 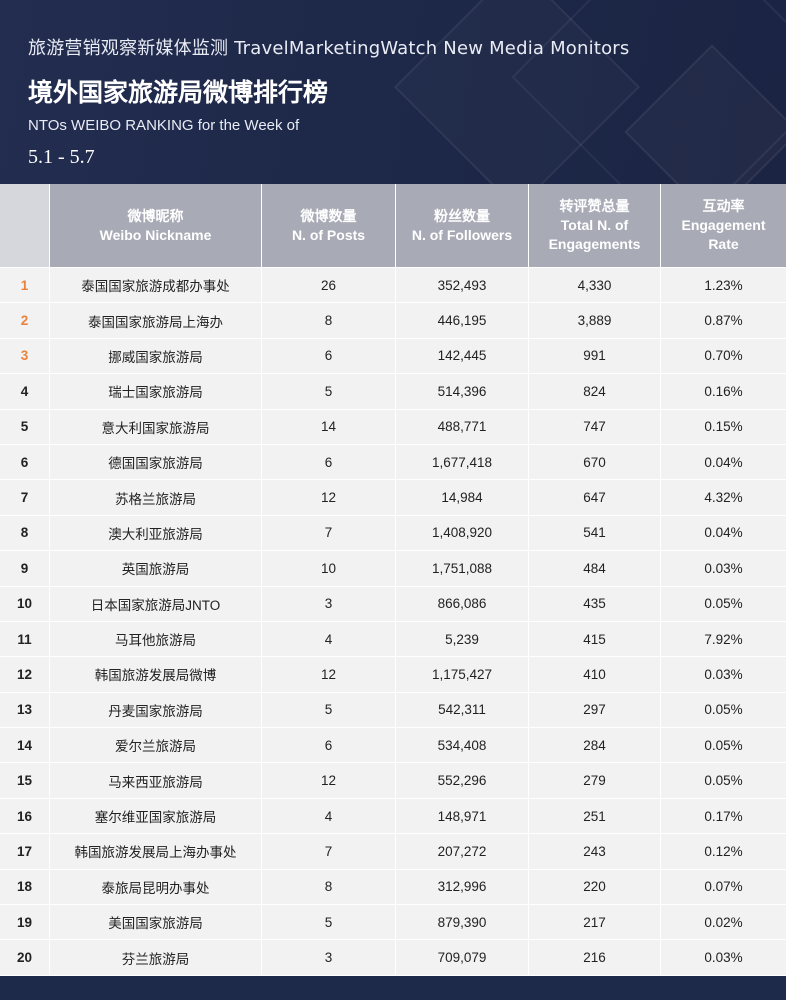 I want to click on engagement-rate-cell: 1.23%, so click(x=723, y=285).